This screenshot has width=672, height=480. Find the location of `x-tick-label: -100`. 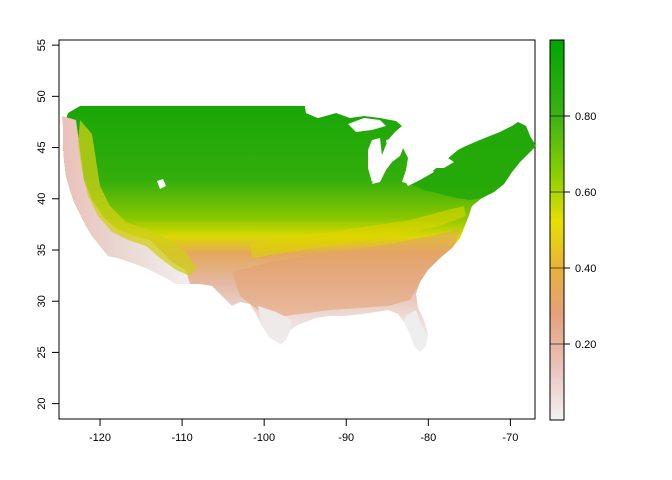

x-tick-label: -100 is located at coordinates (264, 438).